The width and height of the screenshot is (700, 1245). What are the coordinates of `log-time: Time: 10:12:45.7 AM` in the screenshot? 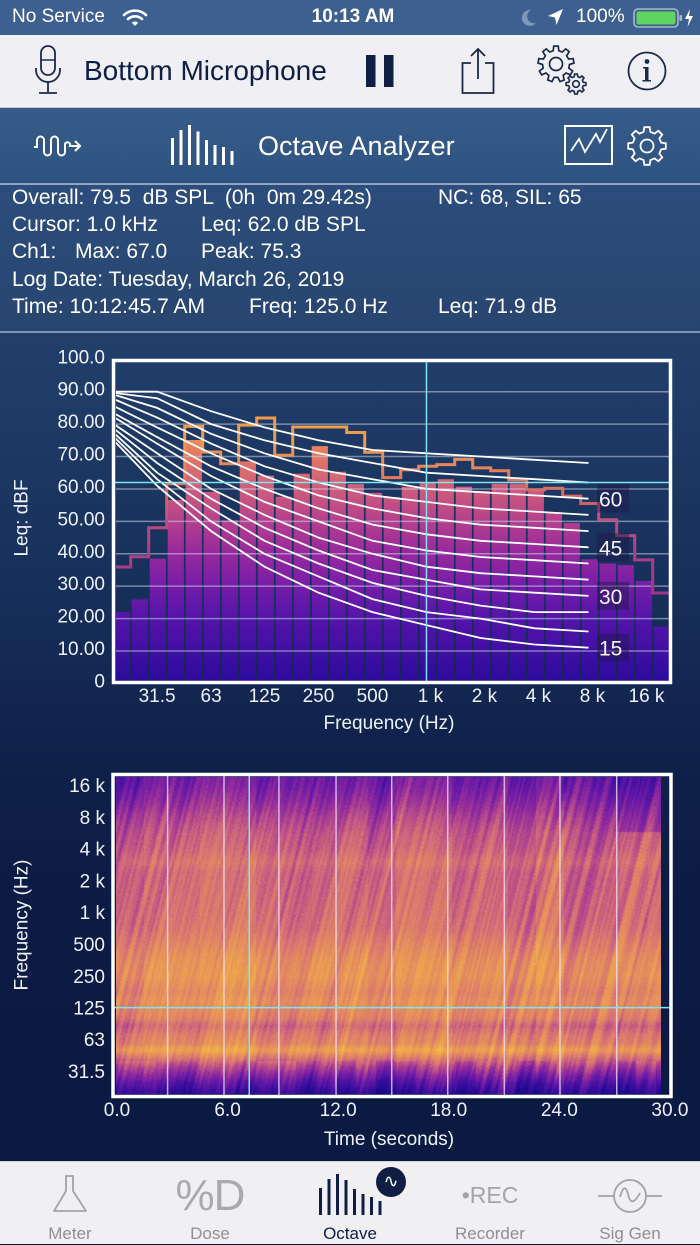 It's located at (108, 306).